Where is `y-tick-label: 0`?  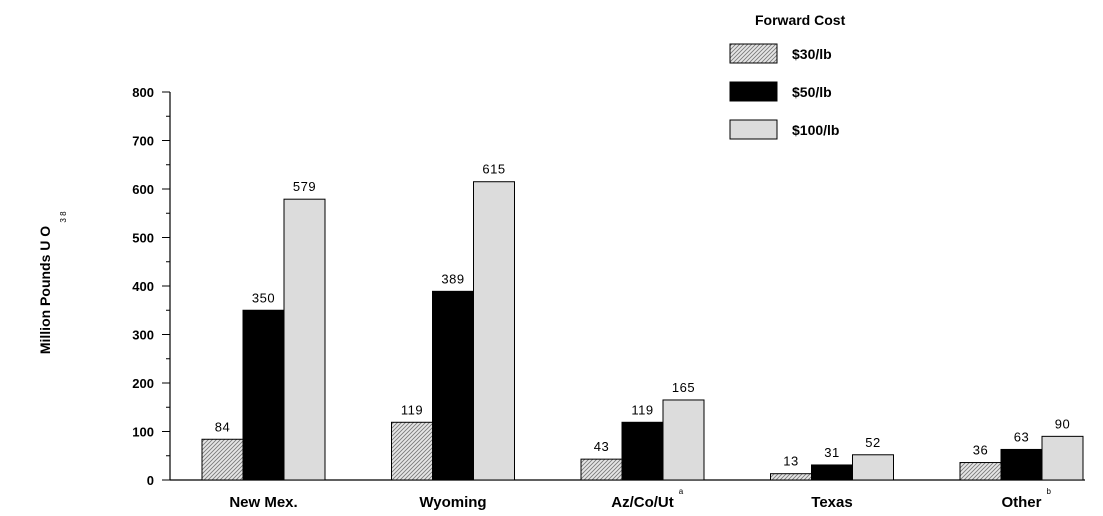
y-tick-label: 0 is located at coordinates (150, 480).